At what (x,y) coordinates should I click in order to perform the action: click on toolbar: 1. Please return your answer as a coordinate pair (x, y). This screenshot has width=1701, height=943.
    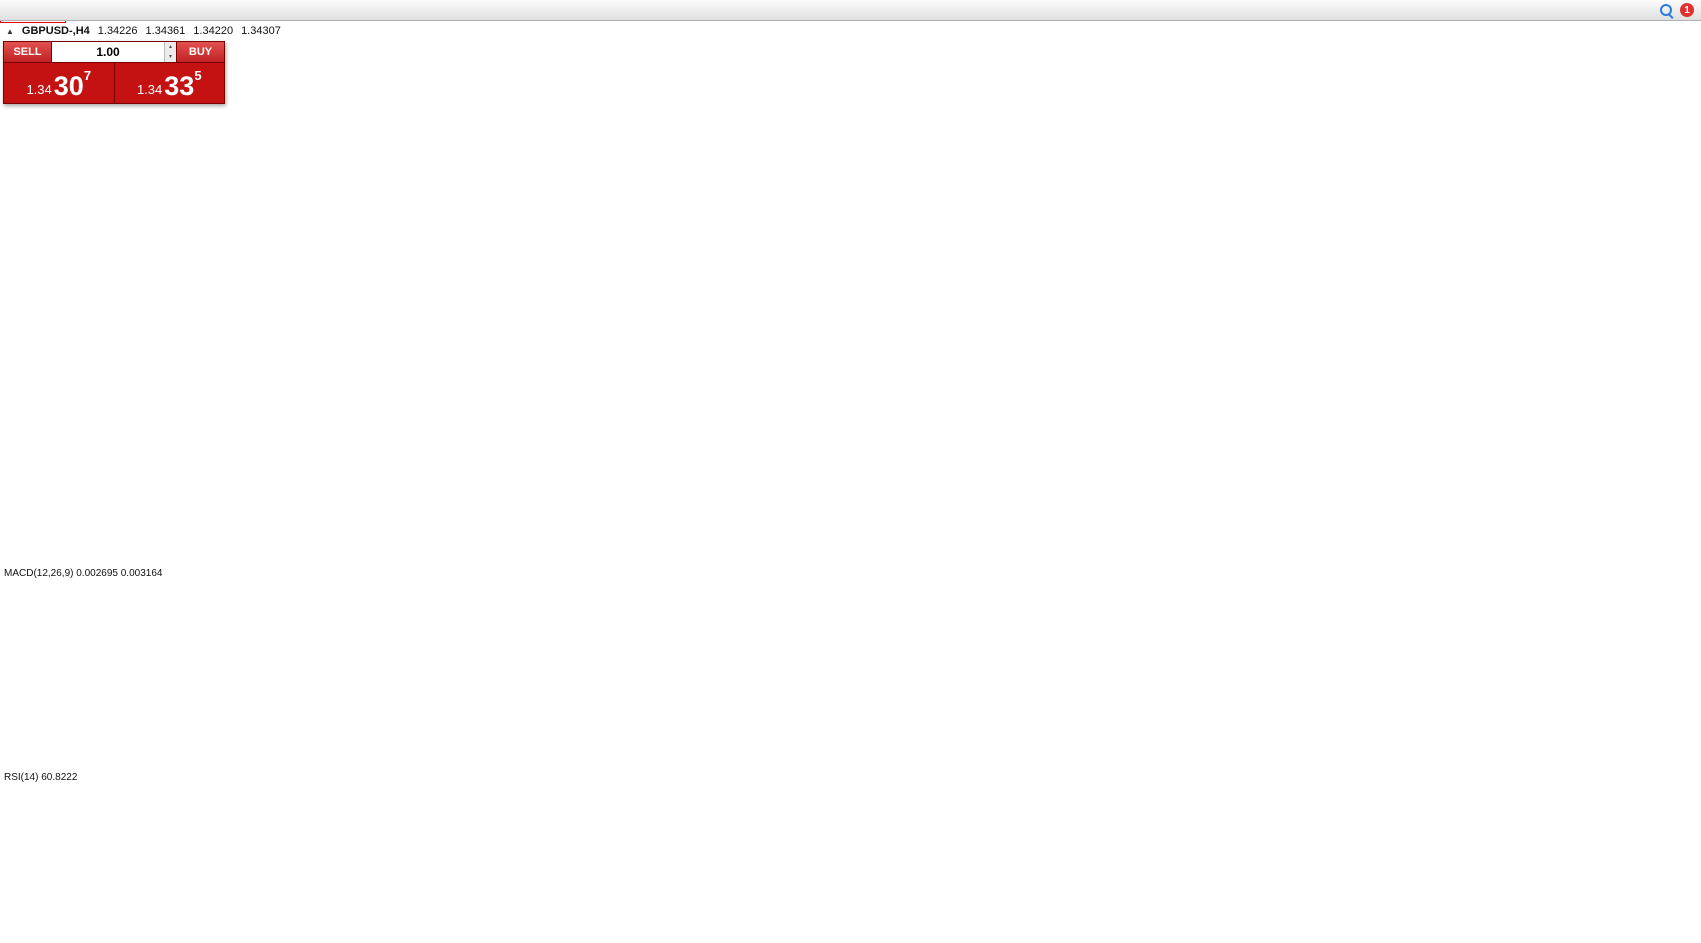
    Looking at the image, I should click on (850, 10).